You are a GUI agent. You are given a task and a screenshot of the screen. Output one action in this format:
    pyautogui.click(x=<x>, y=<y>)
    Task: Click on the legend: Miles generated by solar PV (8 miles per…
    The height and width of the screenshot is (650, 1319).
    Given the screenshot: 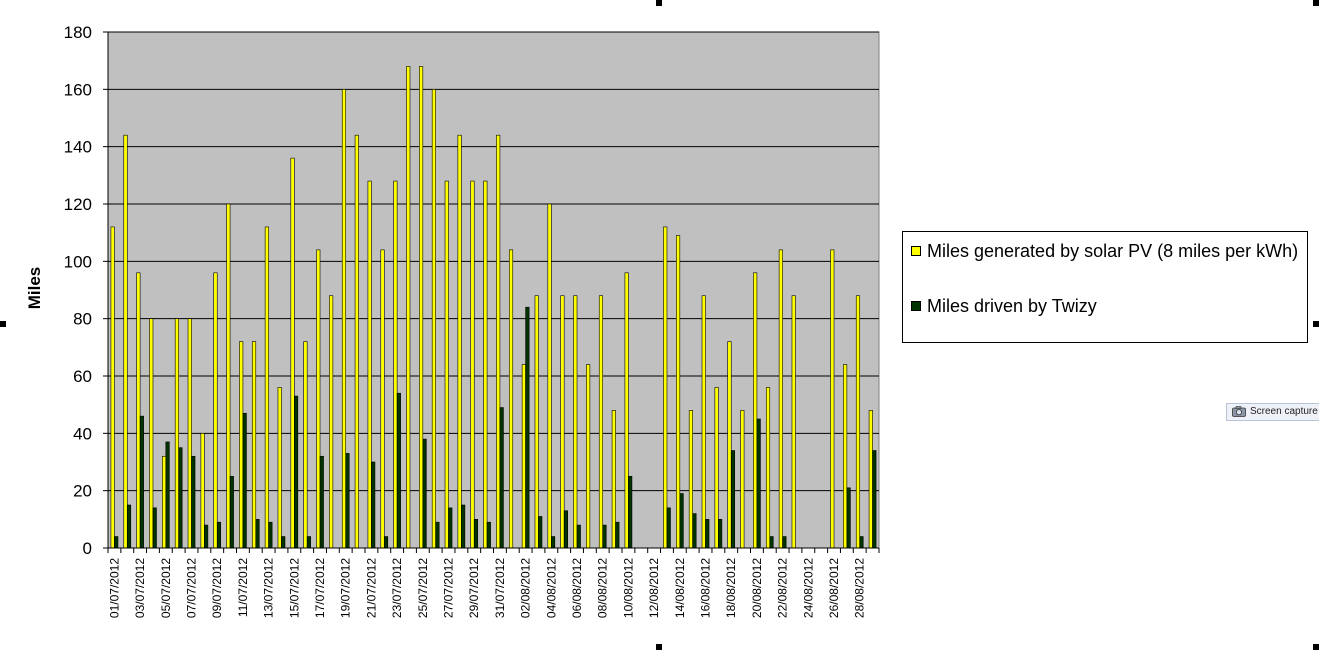 What is the action you would take?
    pyautogui.click(x=1105, y=287)
    